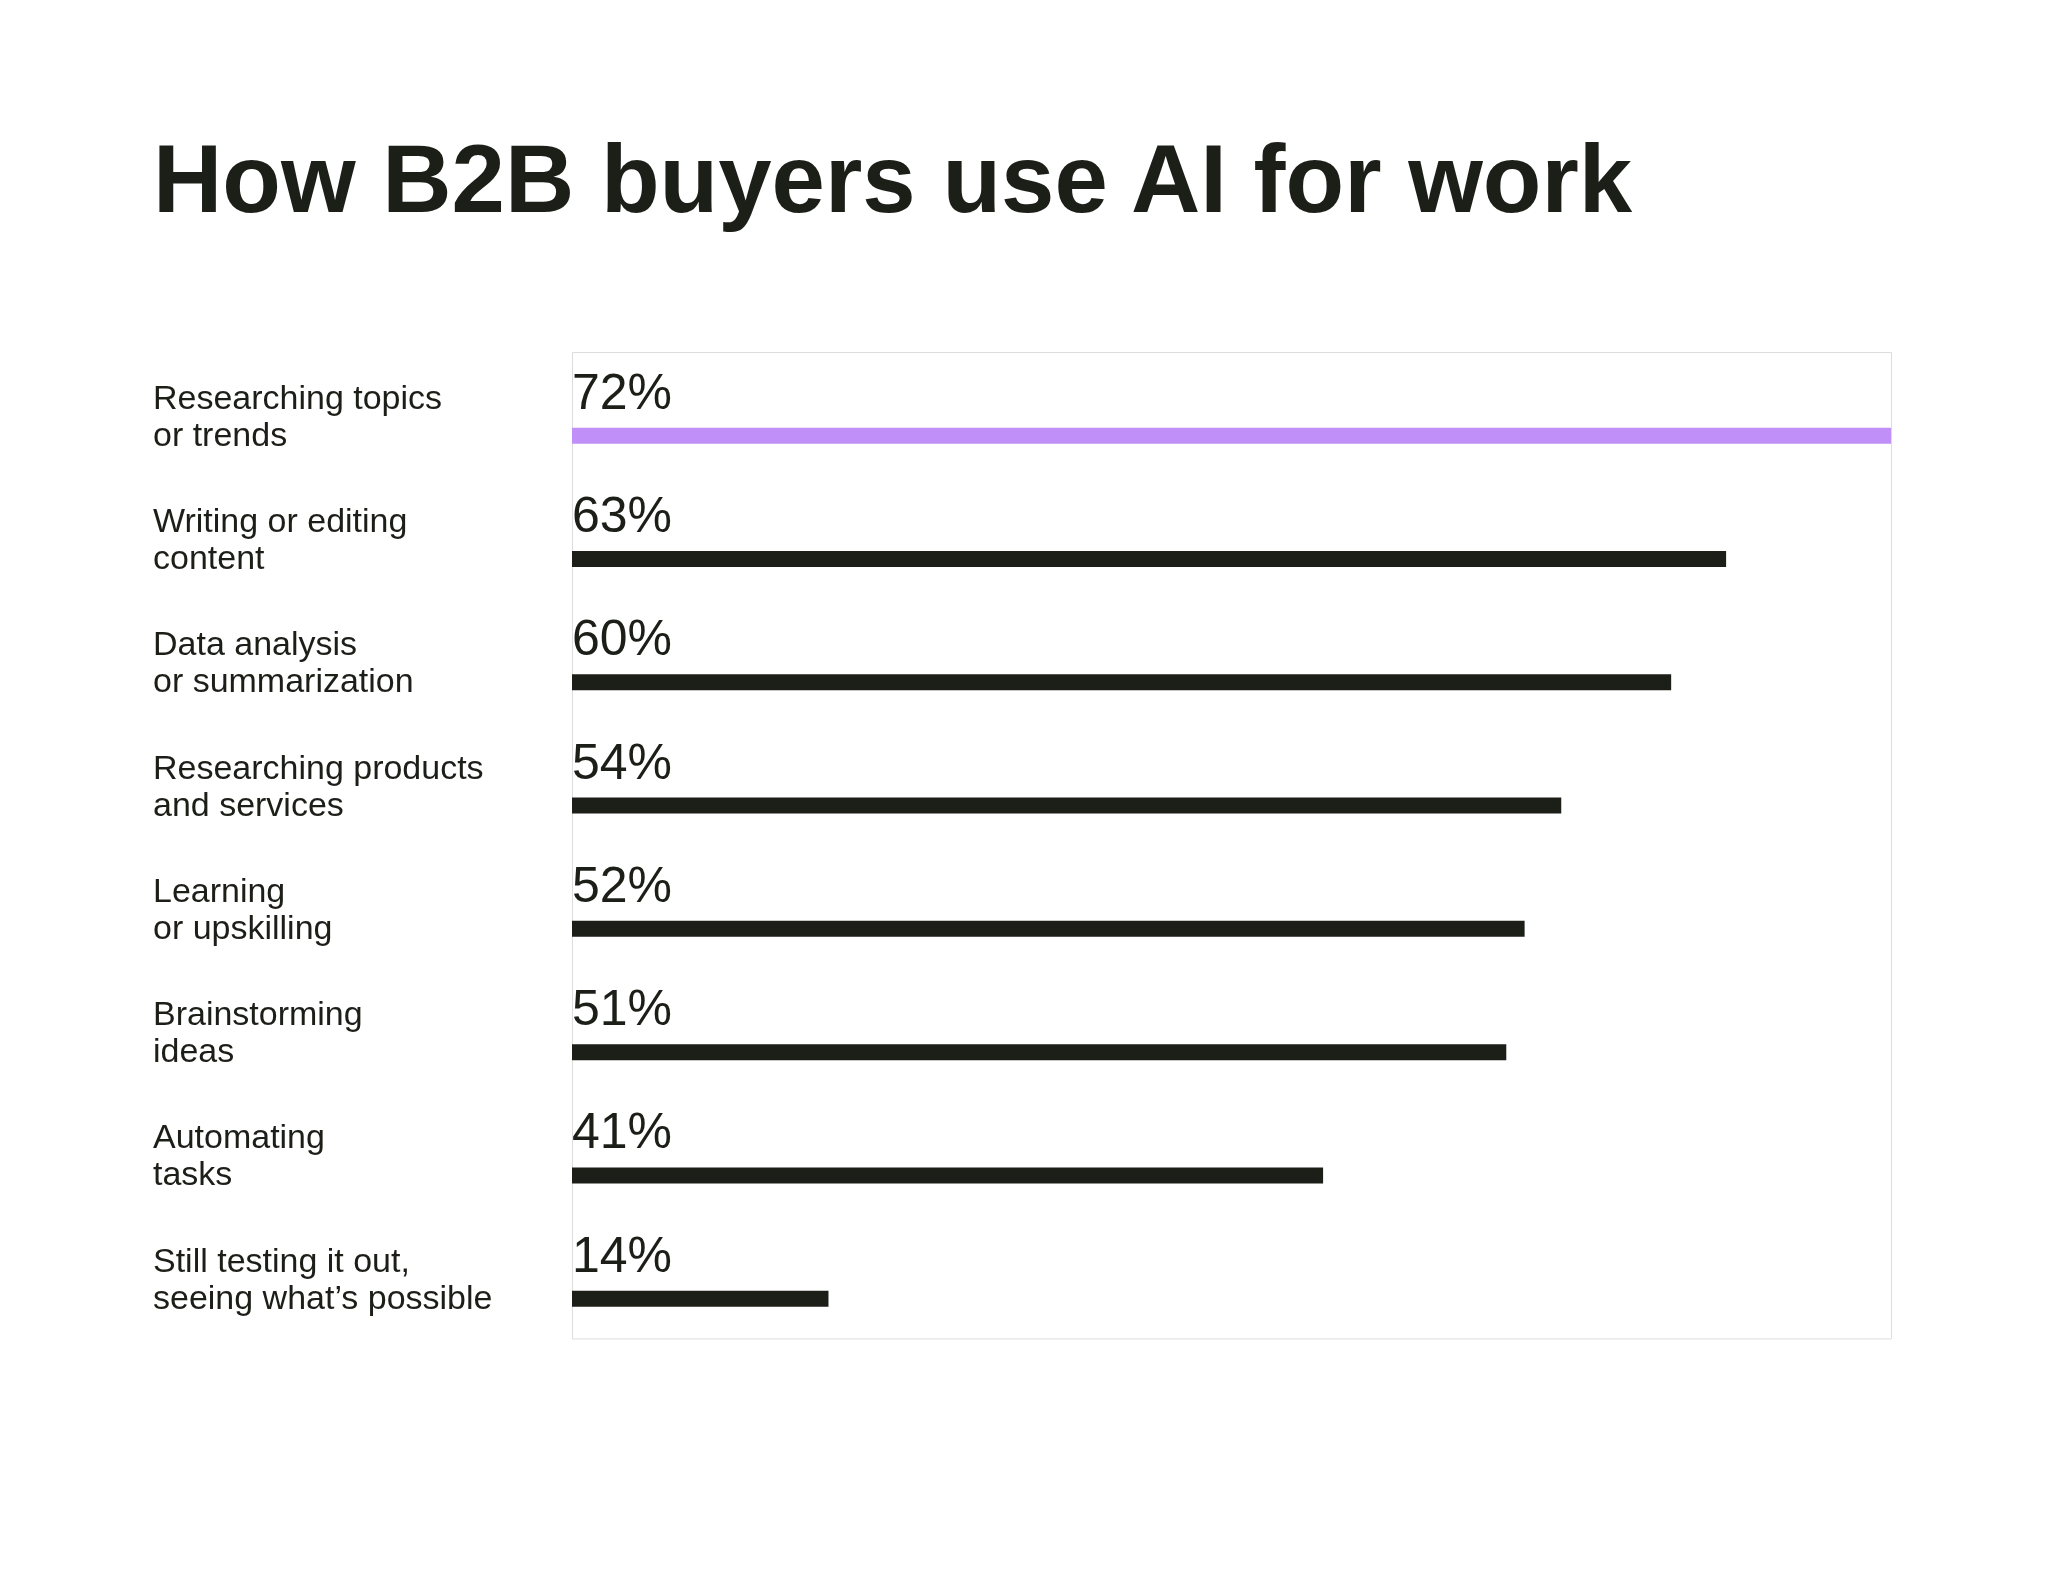  I want to click on y-tick-label: Writing or editing content, so click(280, 538).